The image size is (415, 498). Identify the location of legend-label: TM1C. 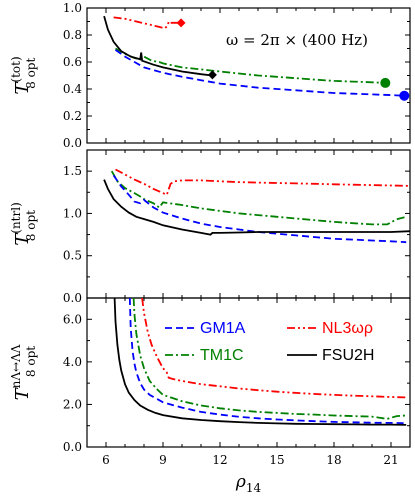
(222, 355).